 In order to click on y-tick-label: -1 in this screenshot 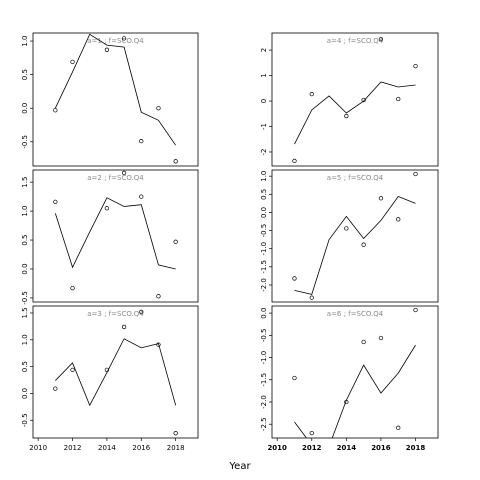, I will do `click(264, 126)`.